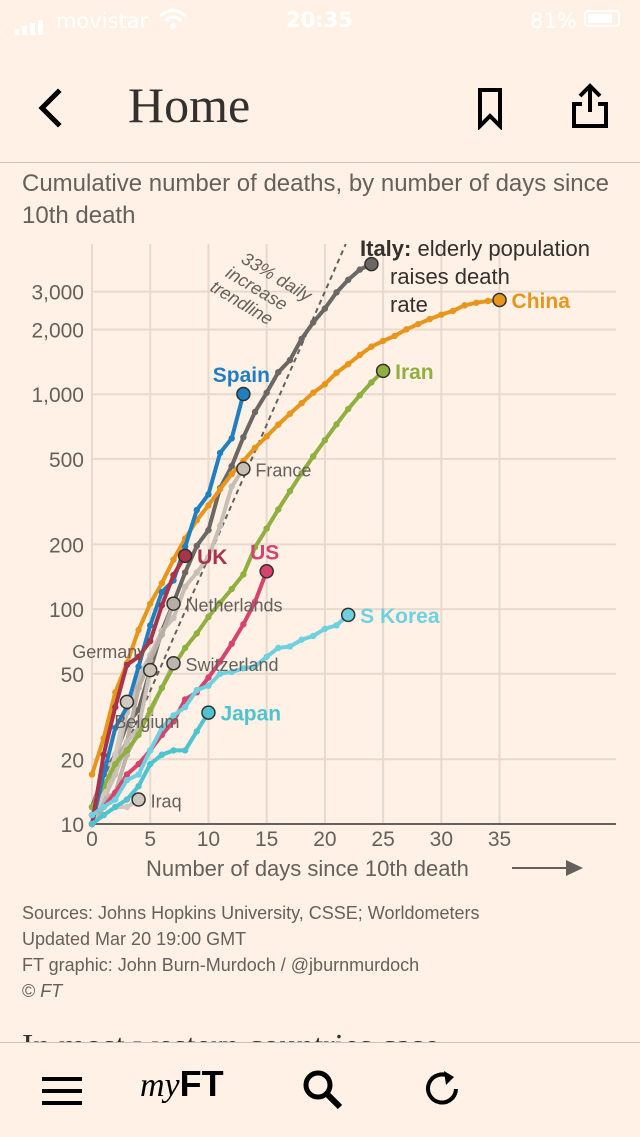 The height and width of the screenshot is (1137, 640). Describe the element at coordinates (182, 1084) in the screenshot. I see `myft-button: myFT` at that location.